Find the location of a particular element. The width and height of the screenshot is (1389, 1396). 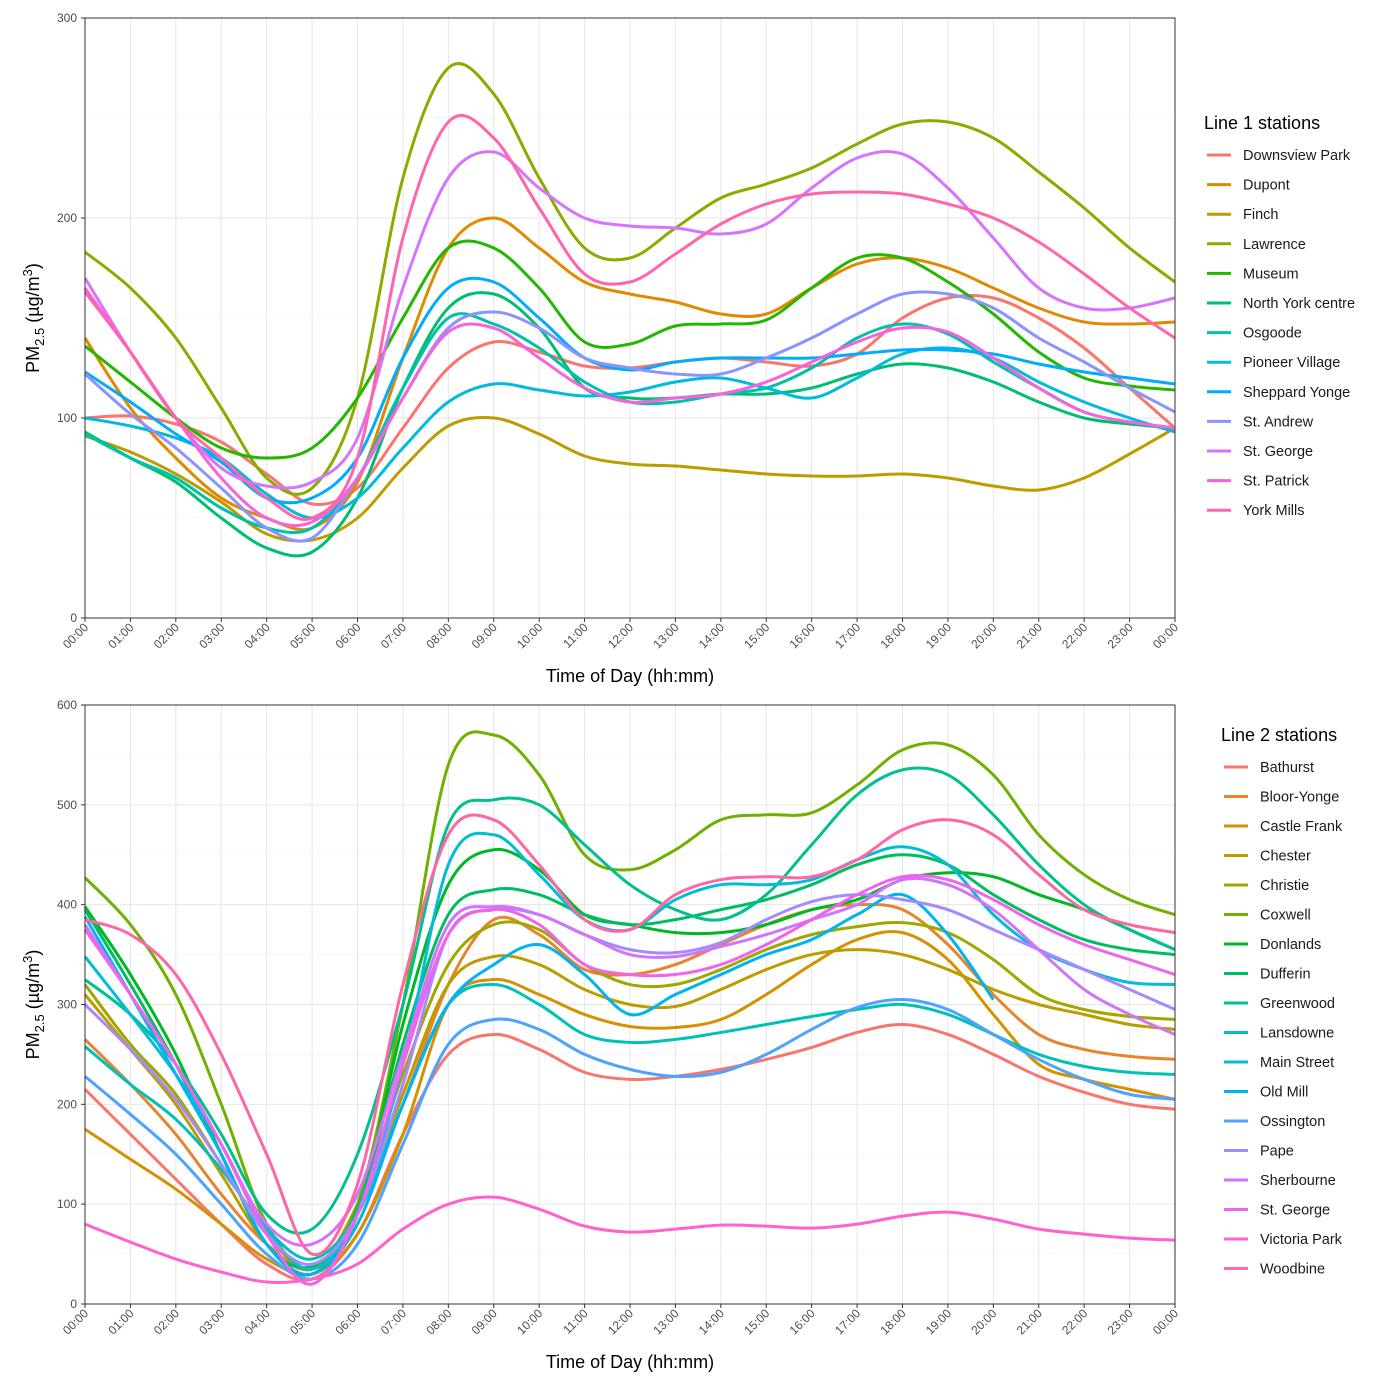

legend-label: St. Patrick is located at coordinates (1276, 482).